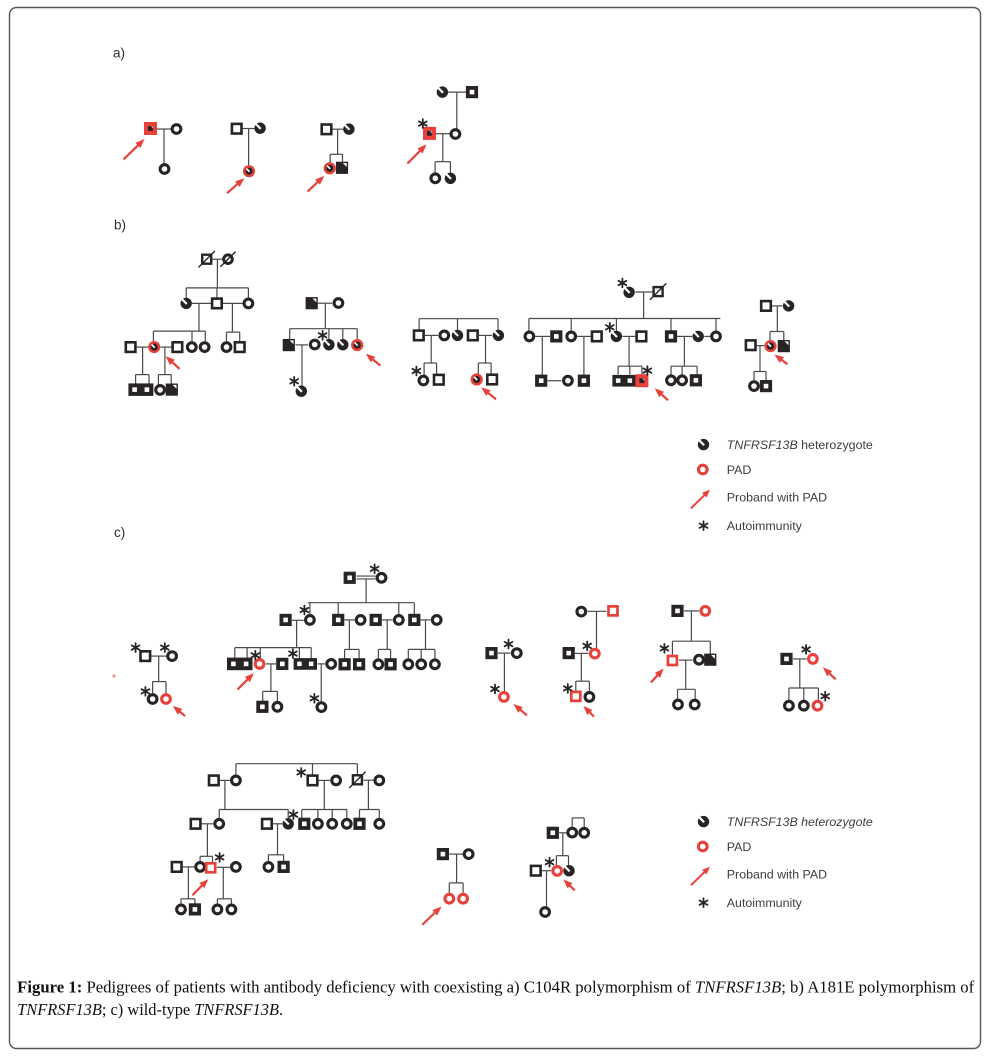 The width and height of the screenshot is (988, 1062). What do you see at coordinates (119, 532) in the screenshot?
I see `svg-text: c)` at bounding box center [119, 532].